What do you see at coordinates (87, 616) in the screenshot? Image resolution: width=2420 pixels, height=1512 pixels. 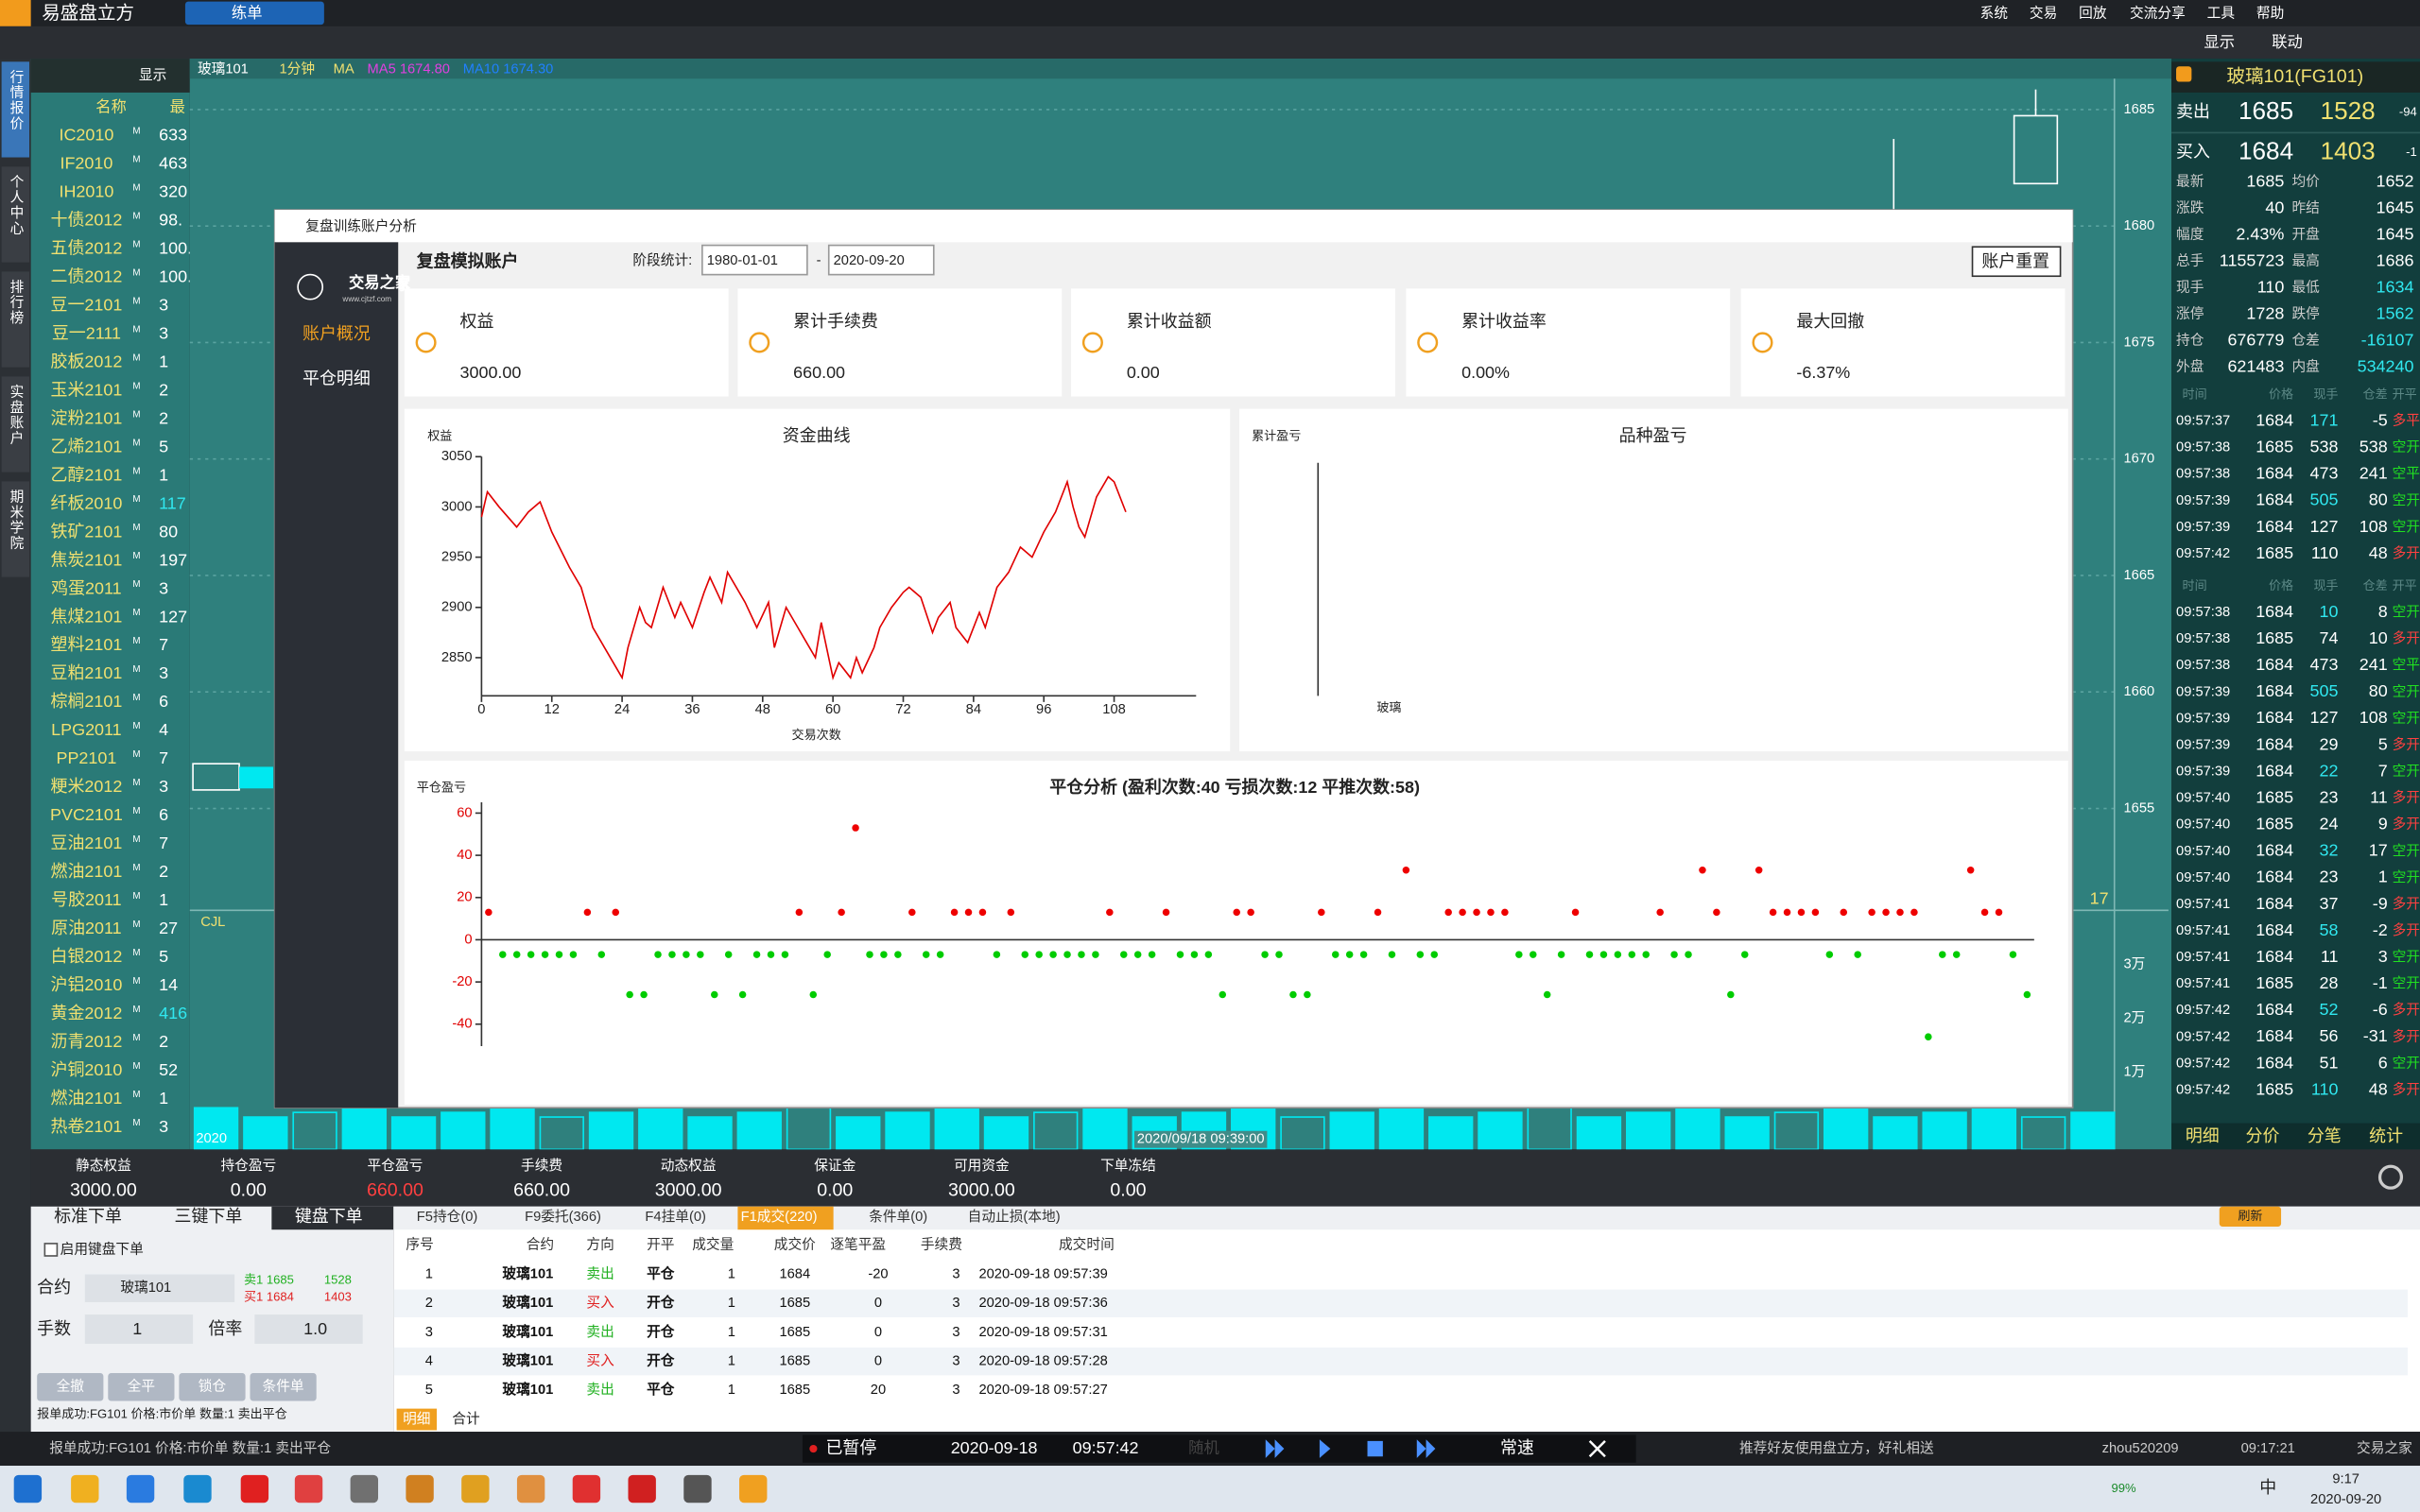 I see `symbol-name: 焦煤2101` at bounding box center [87, 616].